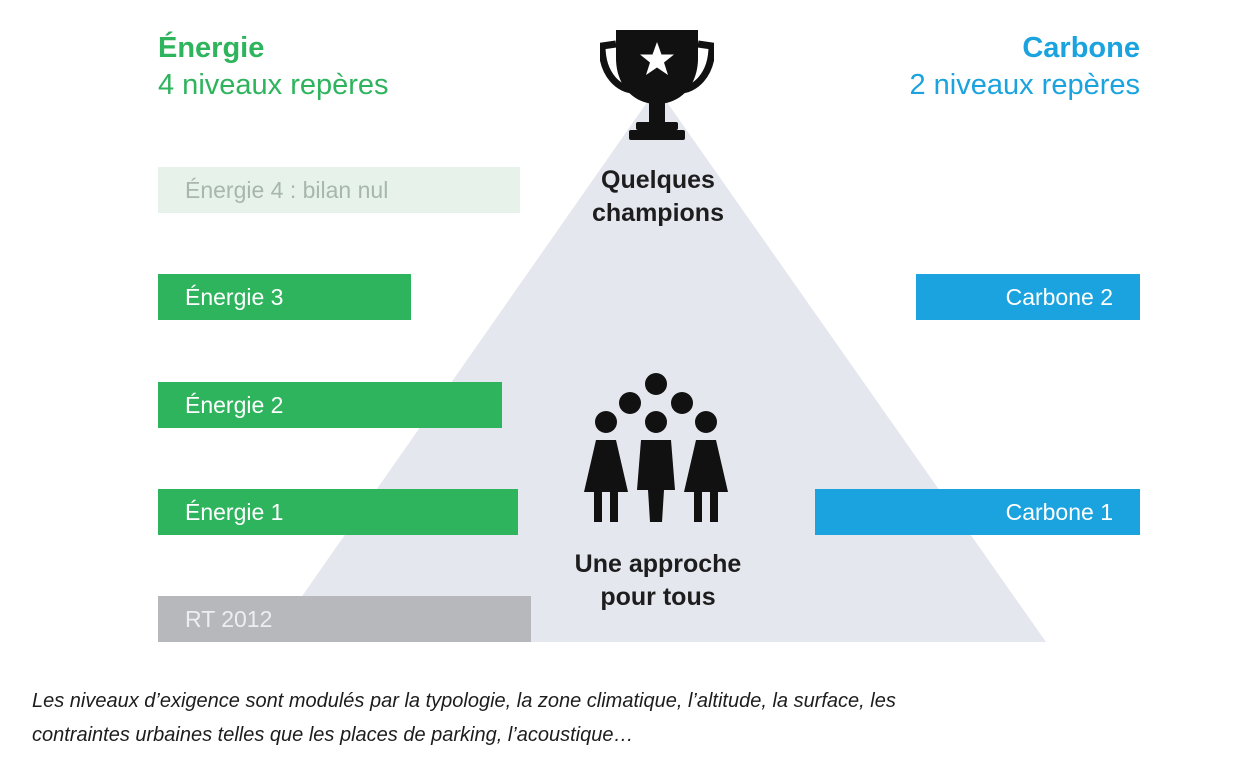 Image resolution: width=1258 pixels, height=762 pixels. I want to click on carbon-subtitle: 2 niveaux repères, so click(1024, 85).